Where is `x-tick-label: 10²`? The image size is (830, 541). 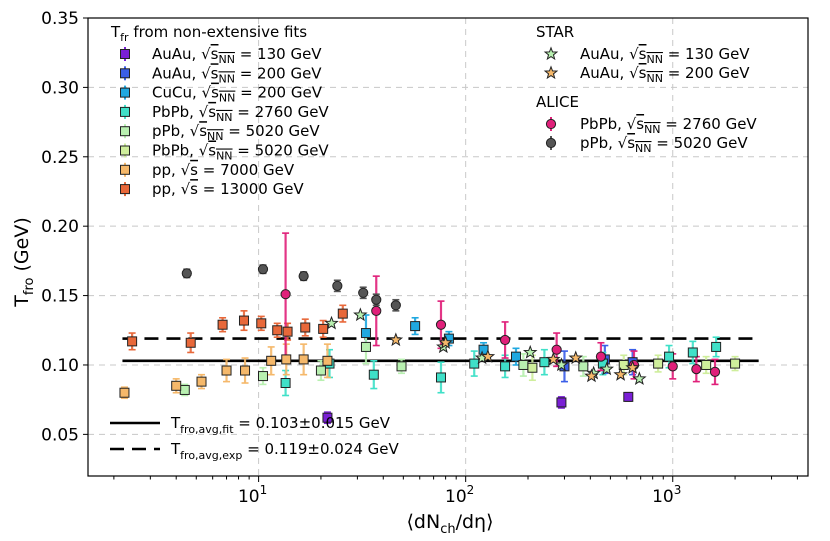 x-tick-label: 10² is located at coordinates (459, 495).